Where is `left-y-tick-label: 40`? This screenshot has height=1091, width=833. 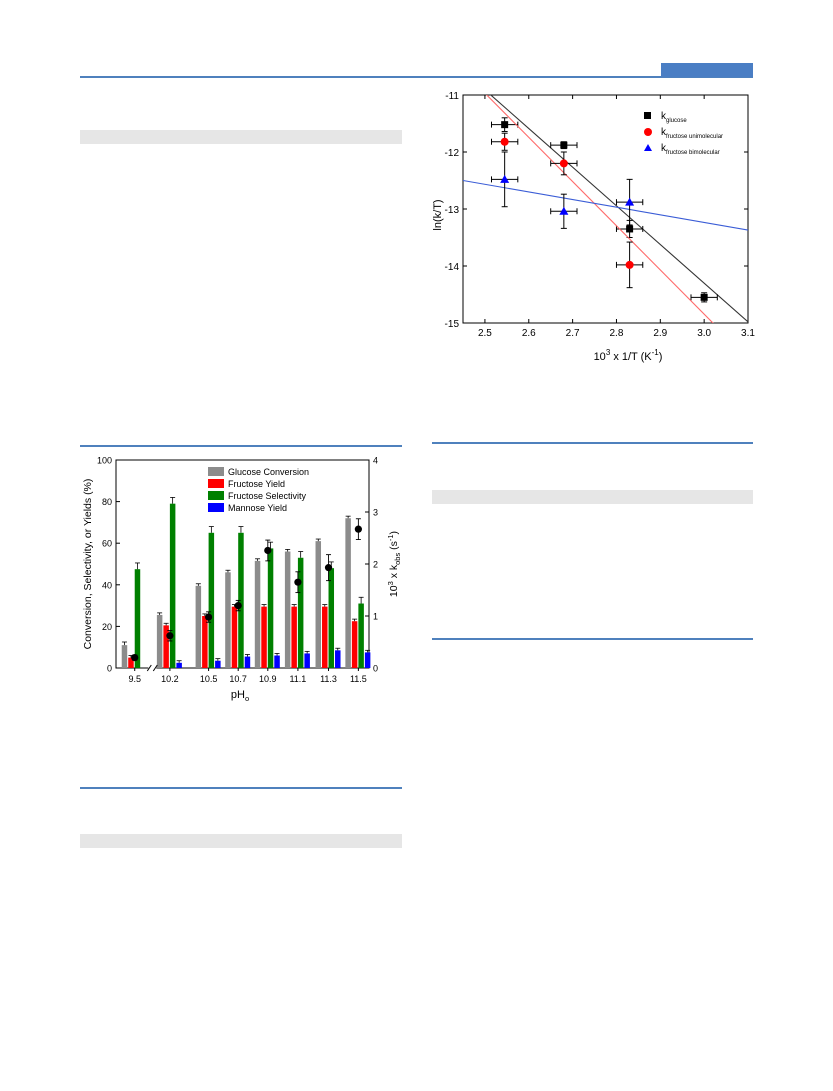
left-y-tick-label: 40 is located at coordinates (107, 585).